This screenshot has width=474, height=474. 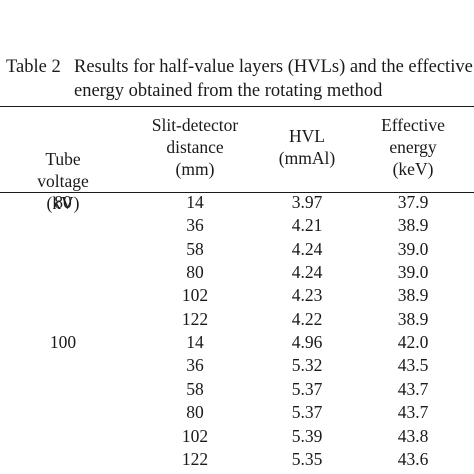 I want to click on header-tube-voltage-line-2: (kV), so click(x=63, y=203).